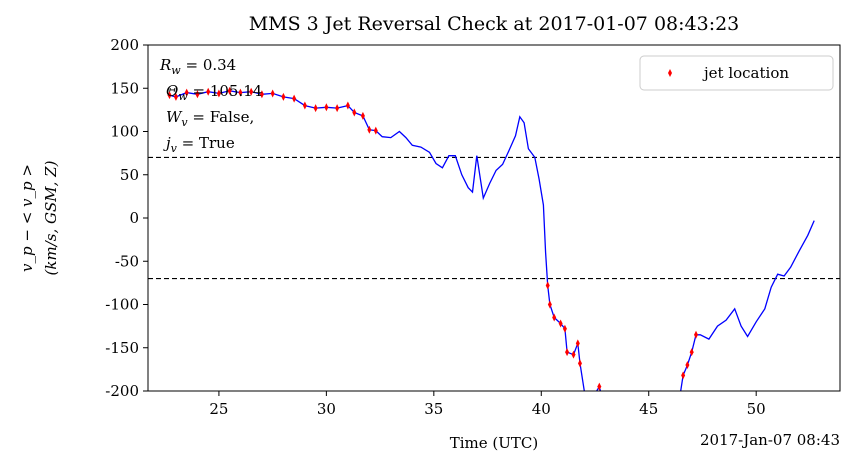 The image size is (858, 471). What do you see at coordinates (433, 409) in the screenshot?
I see `x-tick-label: 35` at bounding box center [433, 409].